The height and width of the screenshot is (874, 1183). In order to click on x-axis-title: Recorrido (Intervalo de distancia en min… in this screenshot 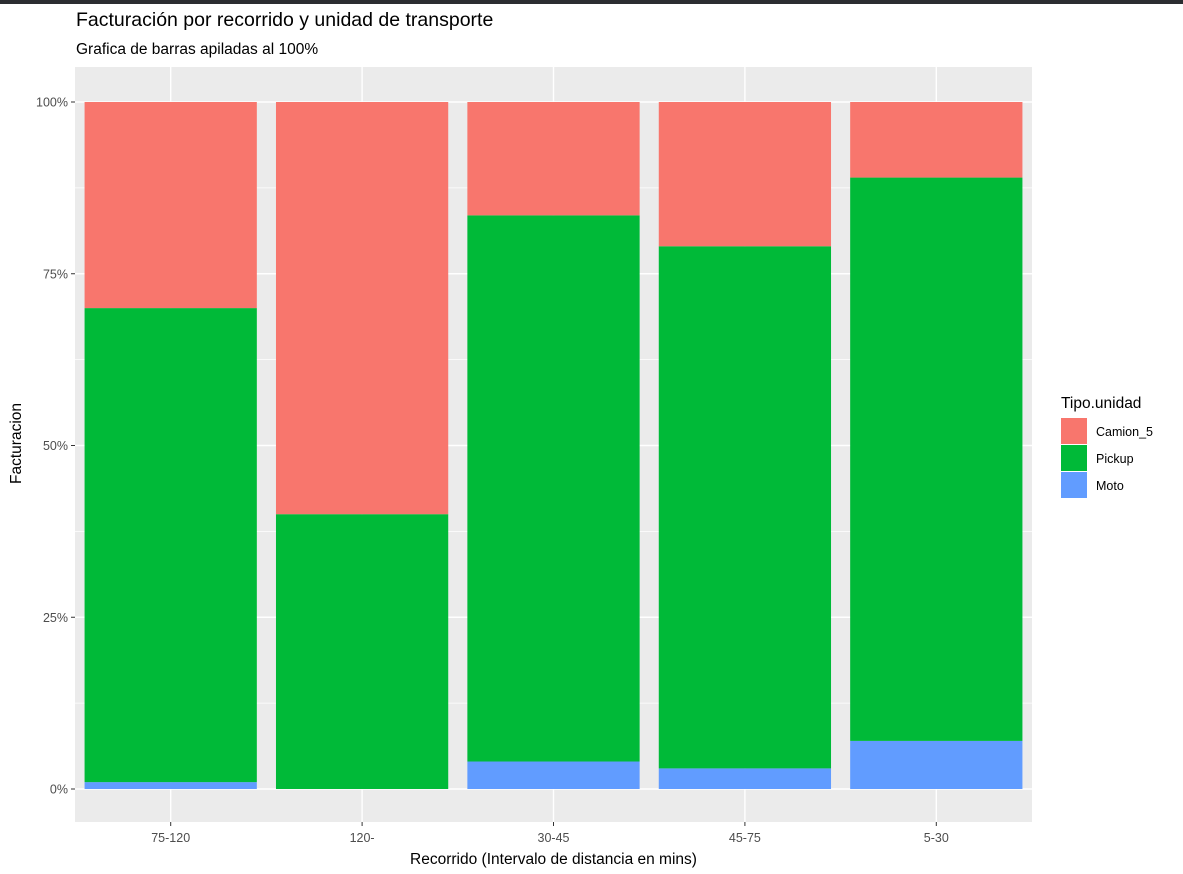, I will do `click(553, 859)`.